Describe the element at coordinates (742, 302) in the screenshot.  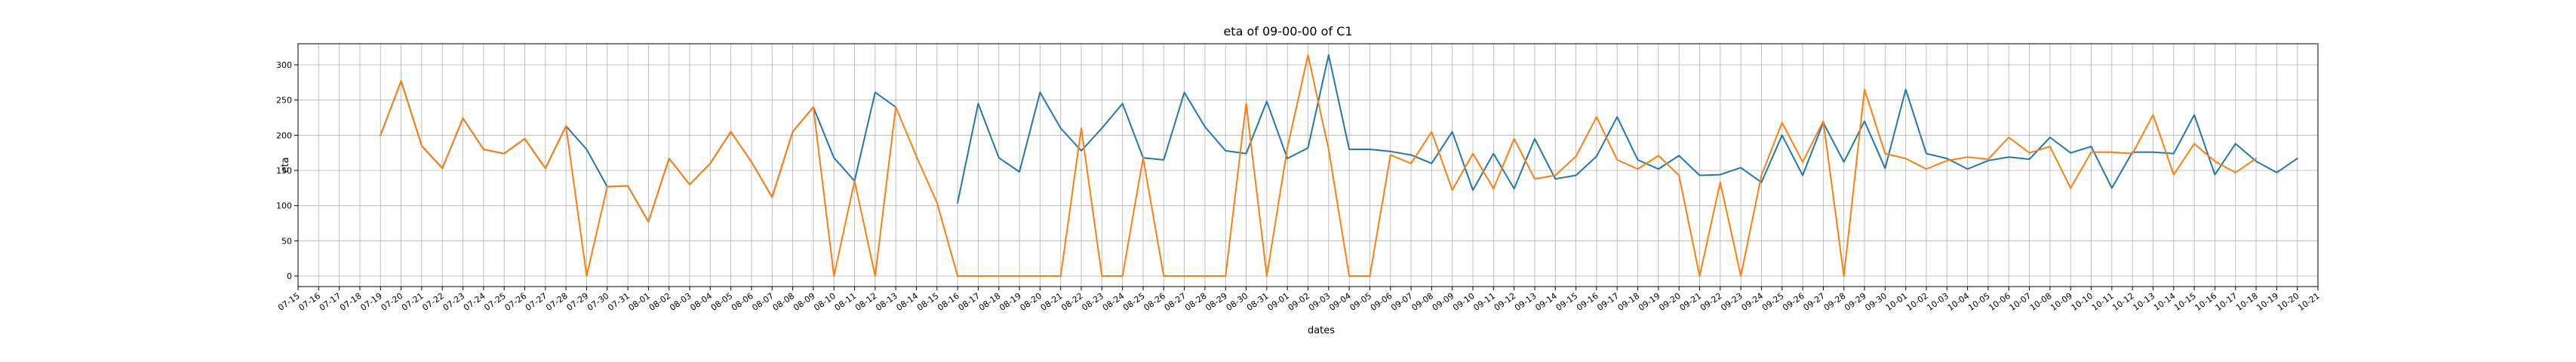
I see `x-tick-label: 08-06` at that location.